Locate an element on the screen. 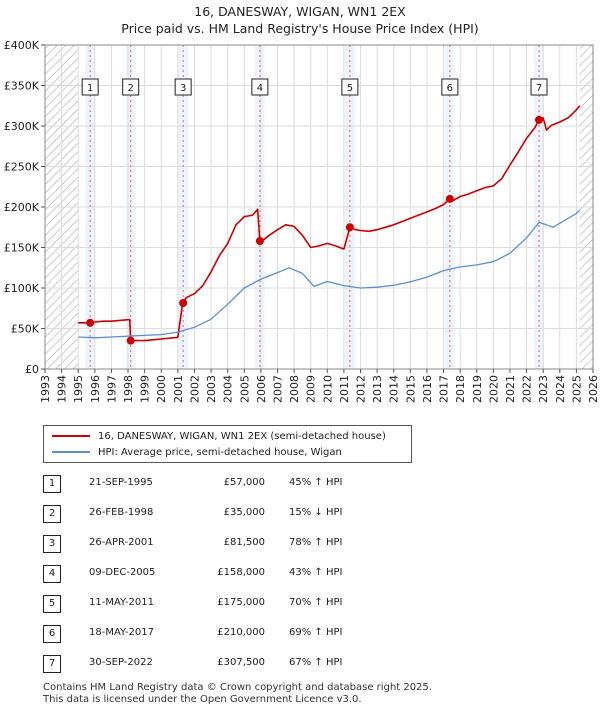 The height and width of the screenshot is (710, 600). x-tick-label: 2017 is located at coordinates (444, 389).